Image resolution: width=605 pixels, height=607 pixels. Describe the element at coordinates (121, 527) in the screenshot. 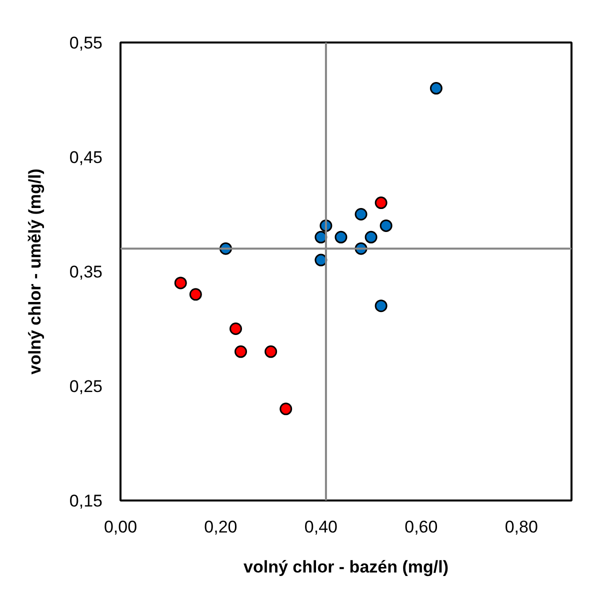

I see `x-tick-label: 0,00` at that location.